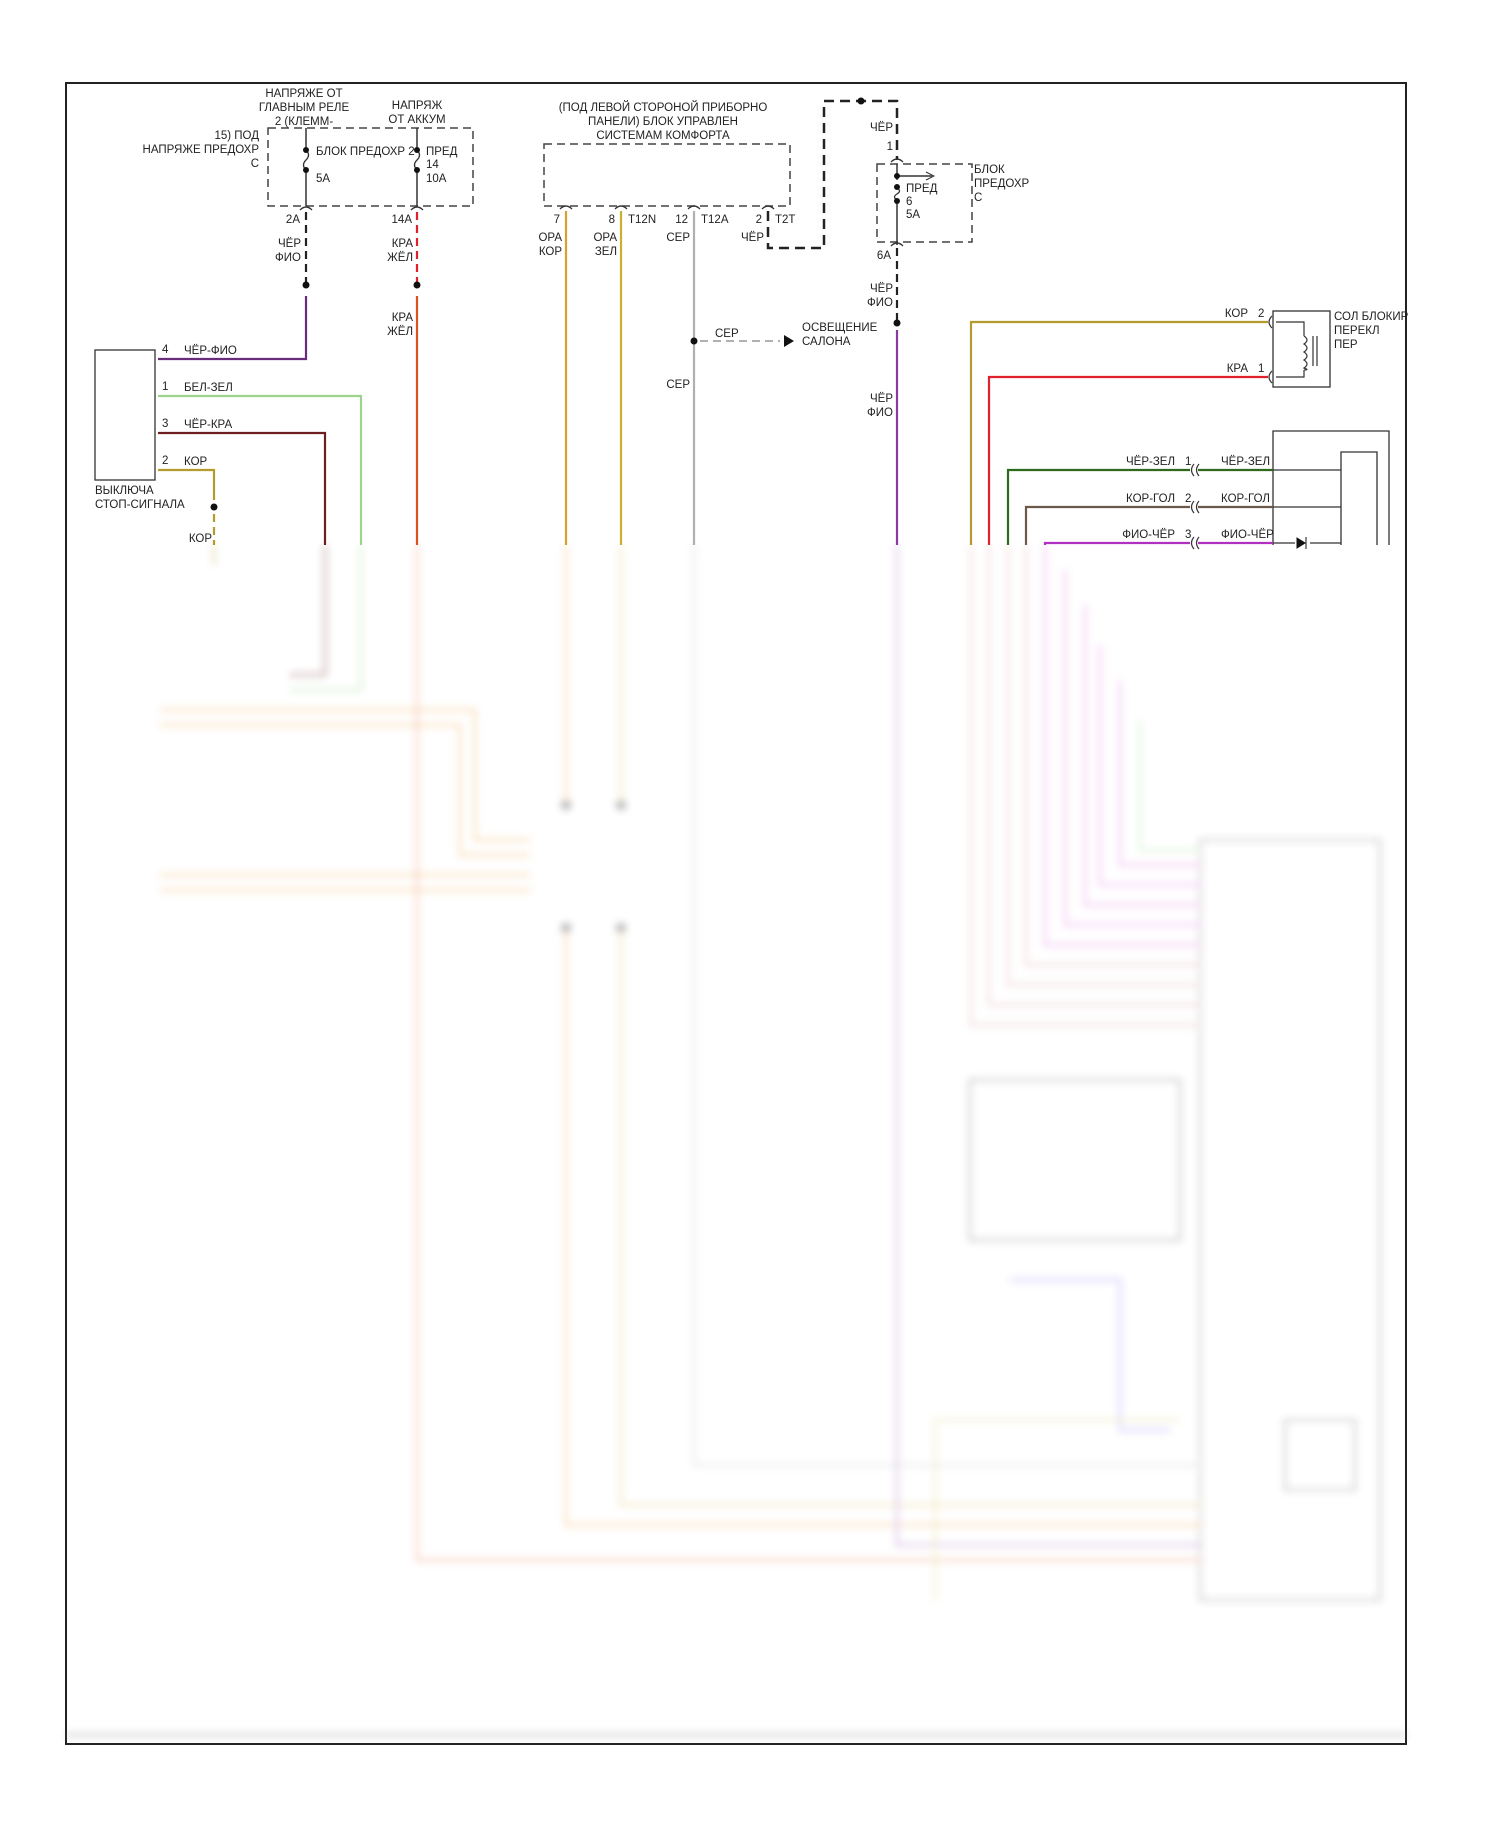 This screenshot has height=1828, width=1500. What do you see at coordinates (913, 215) in the screenshot?
I see `fuse-label: 5А` at bounding box center [913, 215].